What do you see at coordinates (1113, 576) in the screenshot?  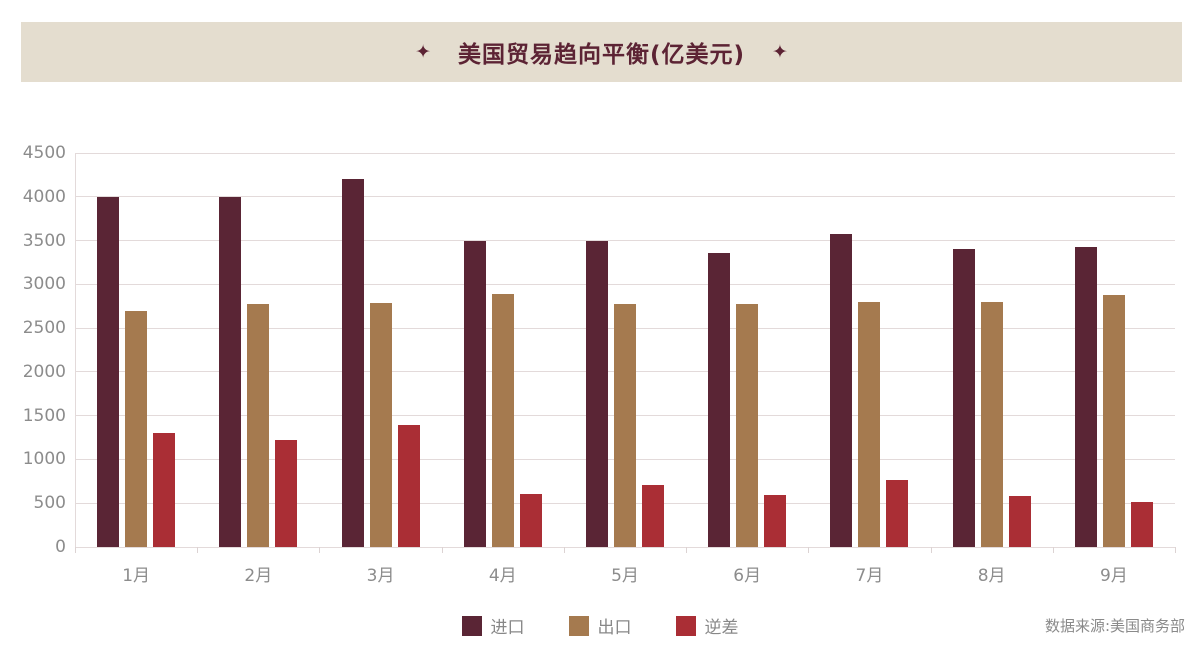 I see `x-axis-tick-label: 9月` at bounding box center [1113, 576].